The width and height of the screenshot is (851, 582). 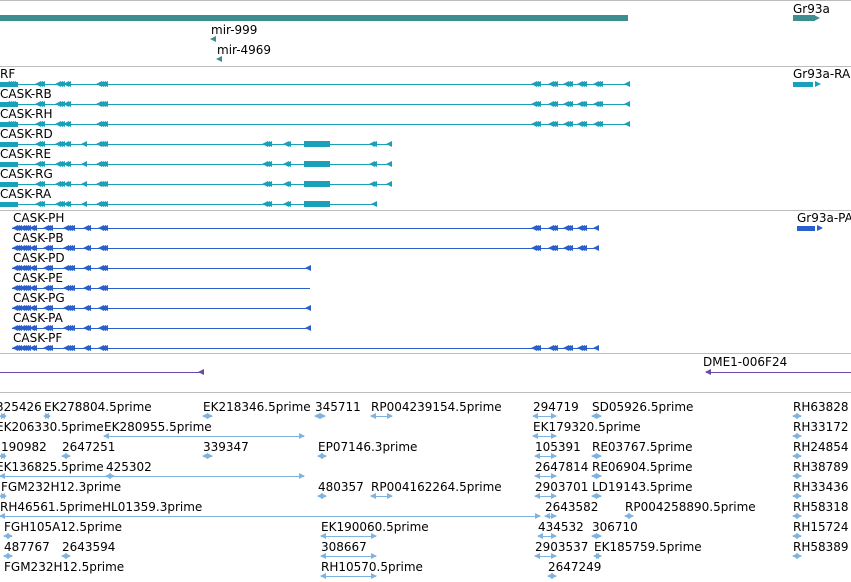 I want to click on est-label: SD05926.5prime, so click(x=643, y=407).